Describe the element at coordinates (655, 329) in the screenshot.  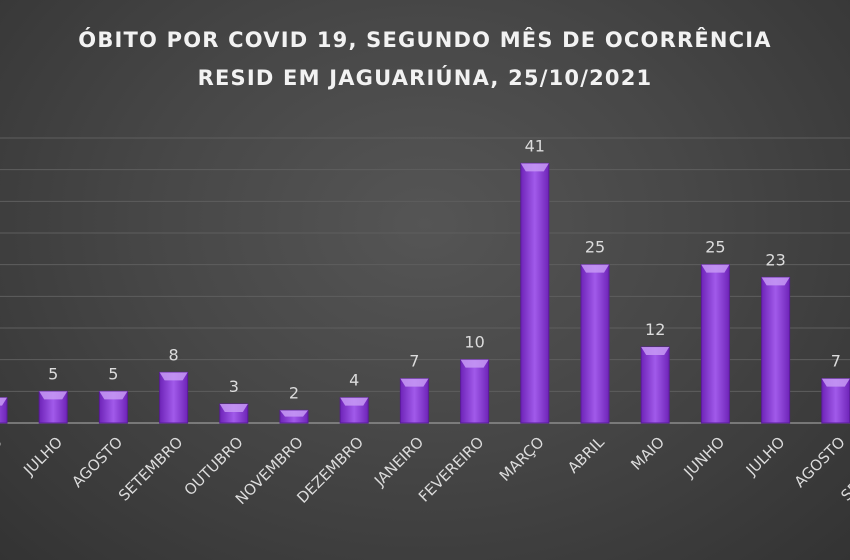
I see `data-label: 12` at that location.